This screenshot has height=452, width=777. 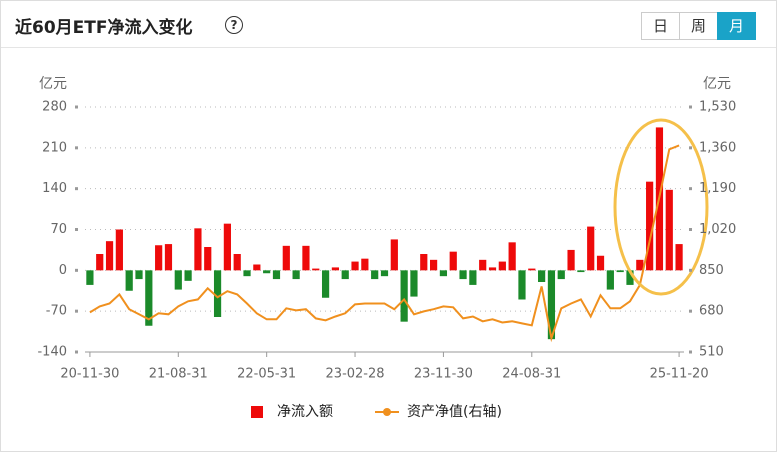 What do you see at coordinates (52, 352) in the screenshot?
I see `y-tick-label: -140` at bounding box center [52, 352].